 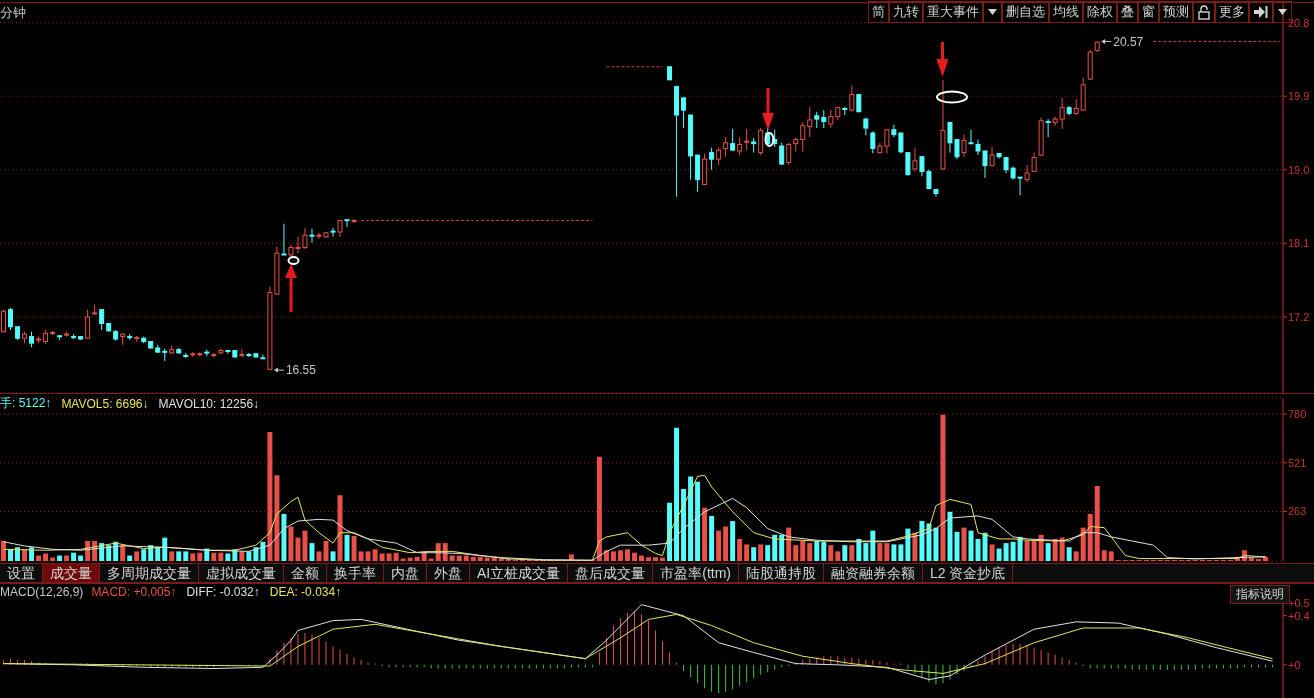 What do you see at coordinates (1299, 96) in the screenshot?
I see `y-tick-label: 19.9` at bounding box center [1299, 96].